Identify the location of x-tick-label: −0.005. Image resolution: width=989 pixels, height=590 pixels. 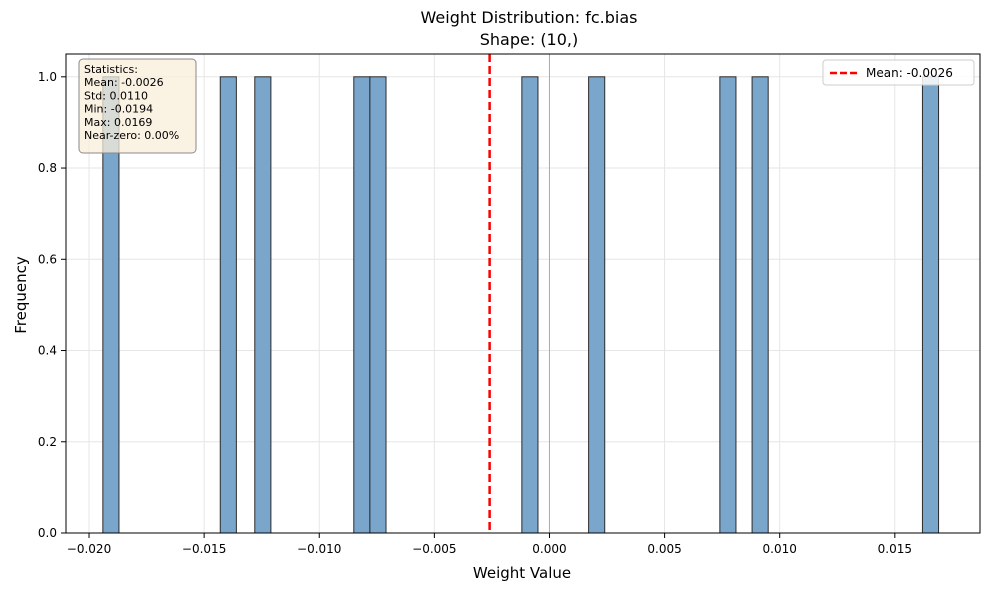
(434, 549).